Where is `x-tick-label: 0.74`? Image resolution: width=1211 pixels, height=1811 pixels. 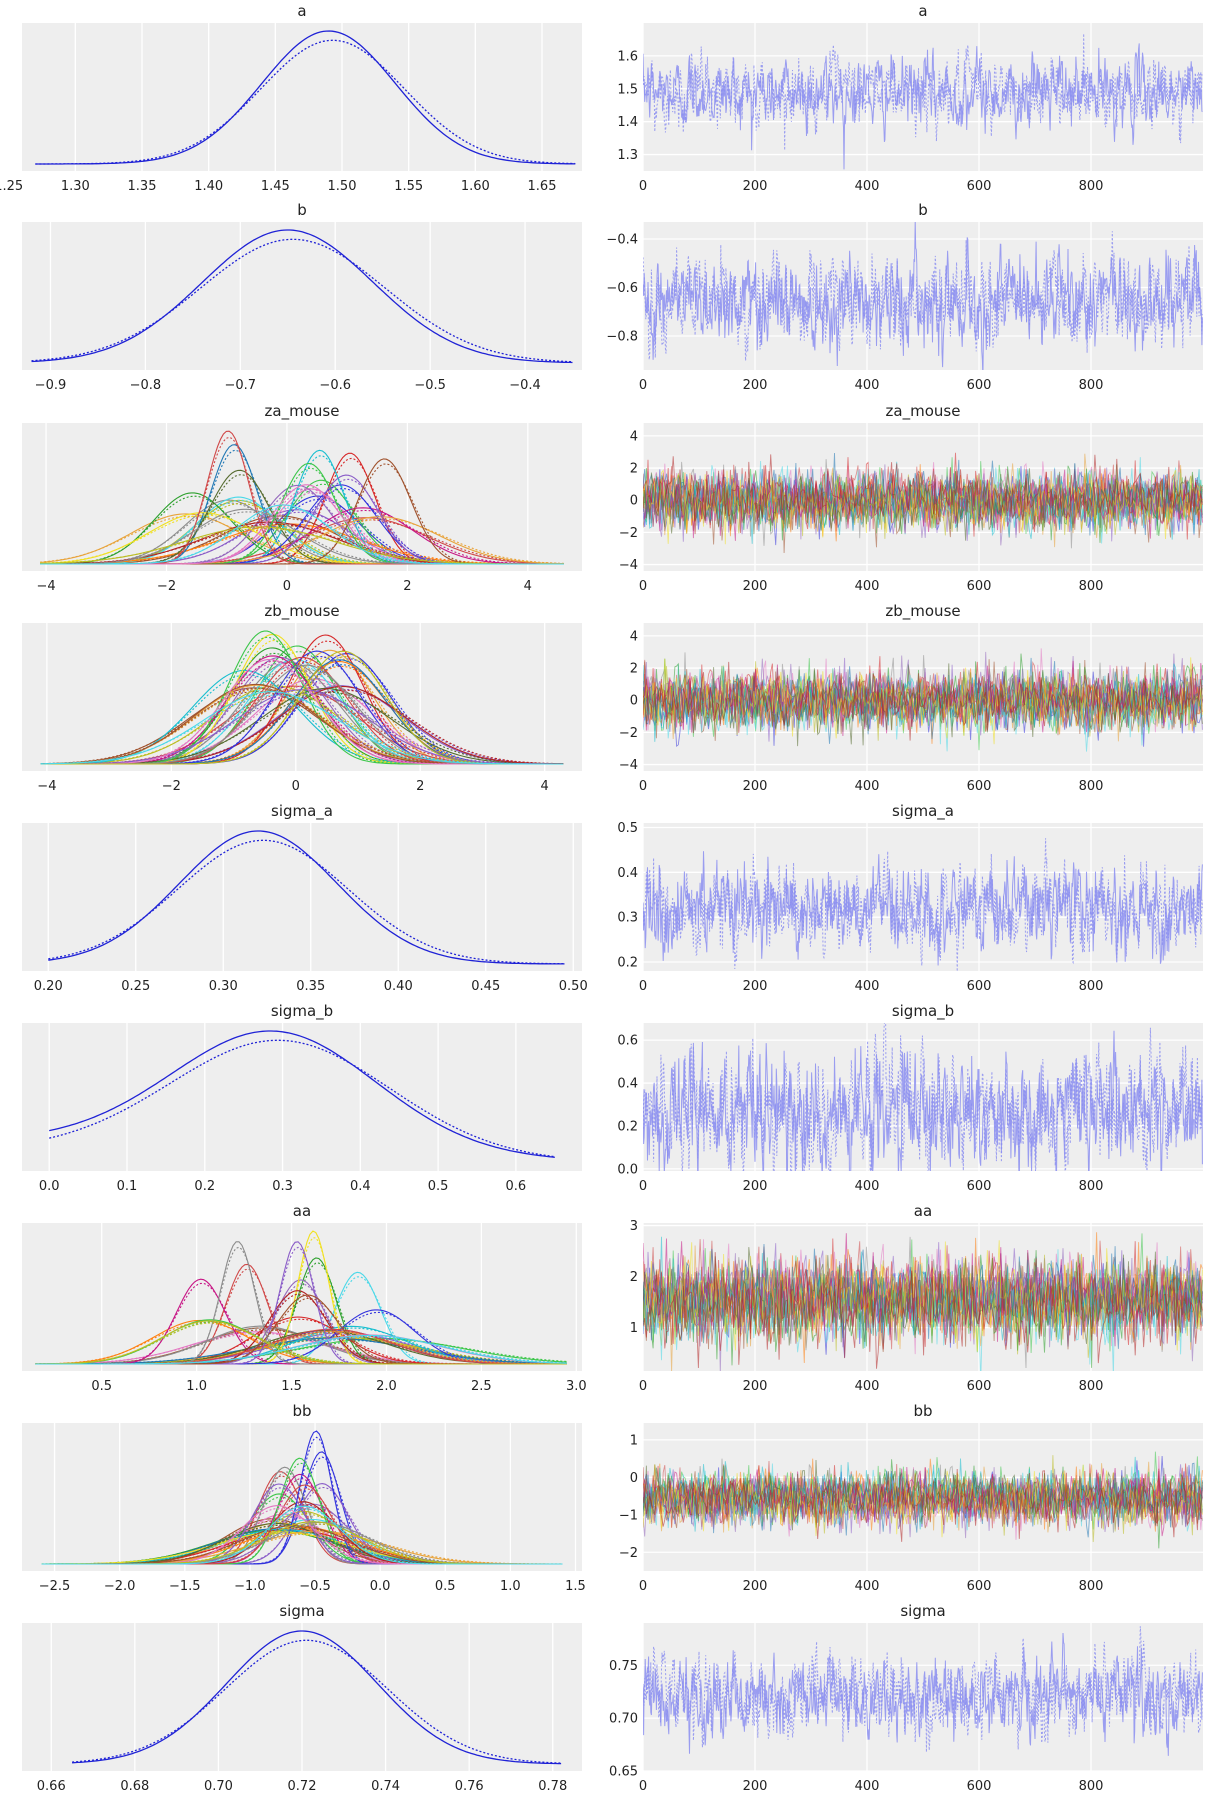
x-tick-label: 0.74 is located at coordinates (385, 1786).